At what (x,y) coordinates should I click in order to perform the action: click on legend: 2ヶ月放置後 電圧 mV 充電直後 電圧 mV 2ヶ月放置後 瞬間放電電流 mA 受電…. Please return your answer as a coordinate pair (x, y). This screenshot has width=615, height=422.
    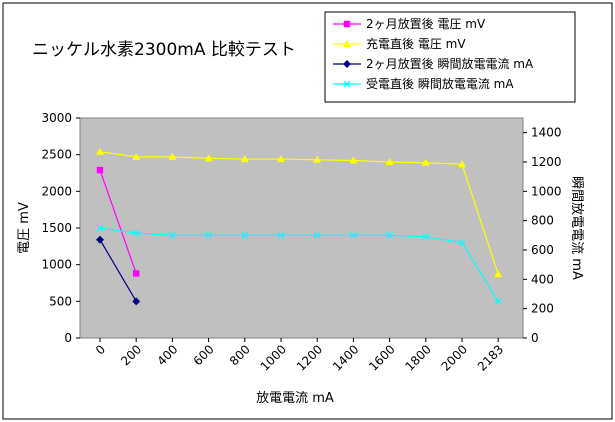
    Looking at the image, I should click on (450, 57).